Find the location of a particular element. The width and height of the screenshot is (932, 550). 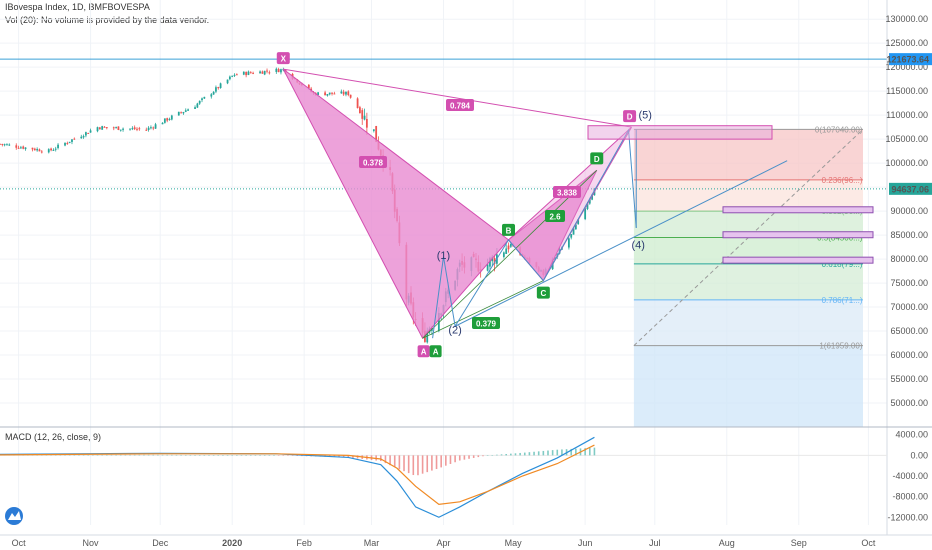

time-tick-label: Feb is located at coordinates (304, 543).